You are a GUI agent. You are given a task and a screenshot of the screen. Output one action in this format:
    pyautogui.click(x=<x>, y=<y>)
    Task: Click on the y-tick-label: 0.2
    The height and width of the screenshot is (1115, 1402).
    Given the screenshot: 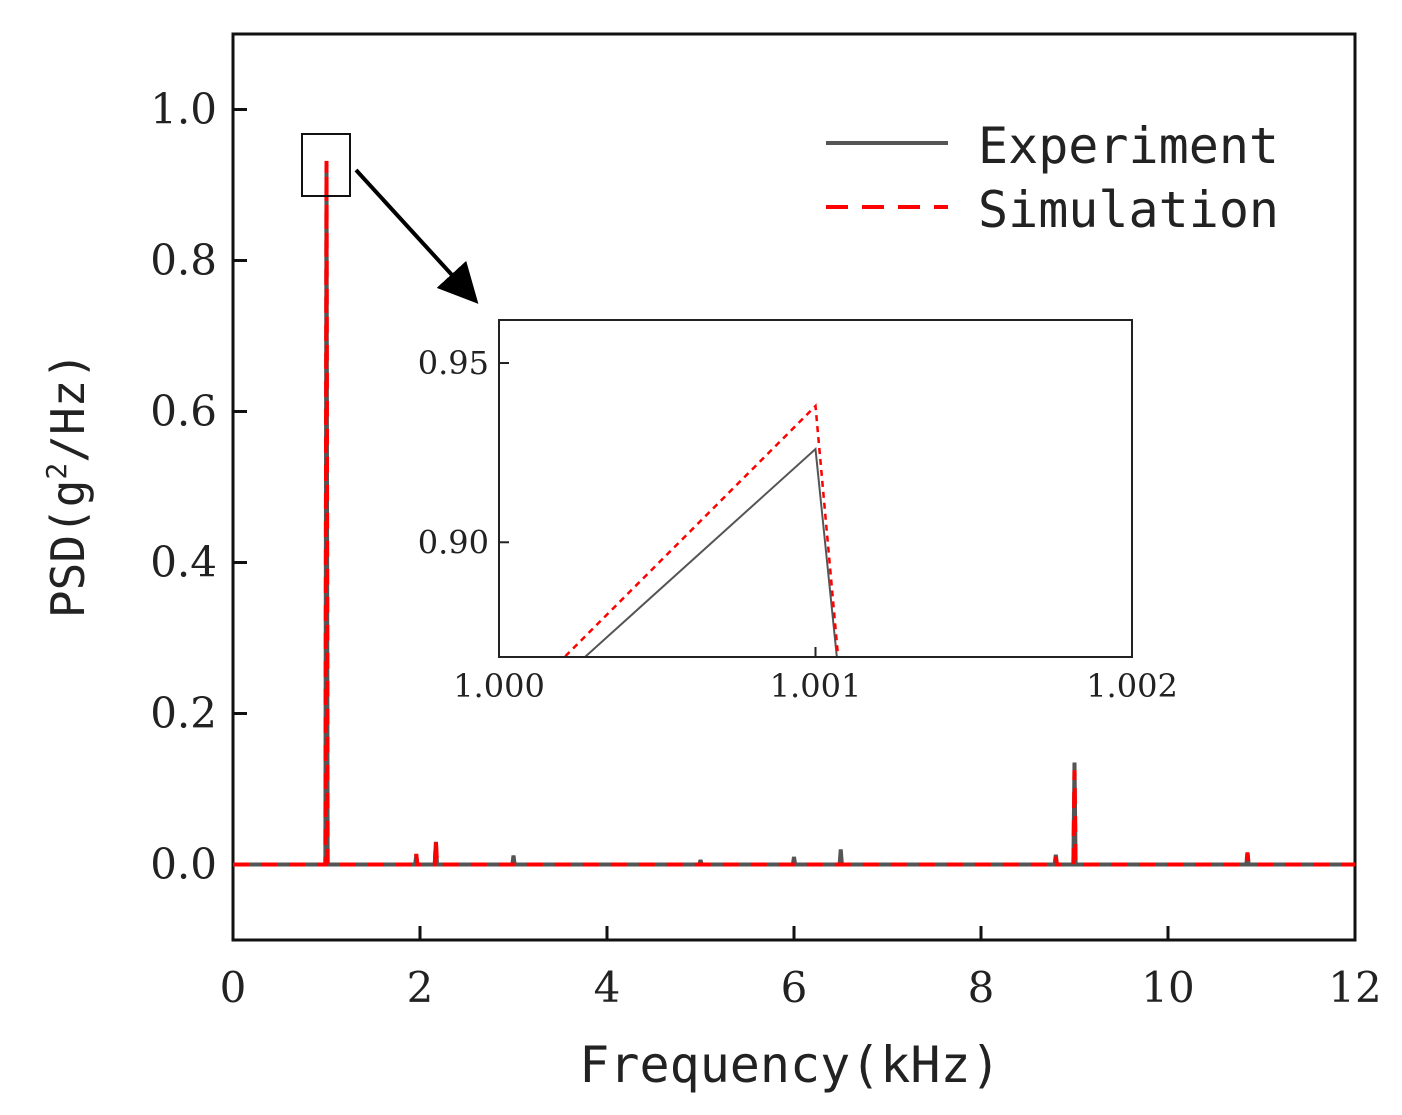 What is the action you would take?
    pyautogui.click(x=183, y=713)
    